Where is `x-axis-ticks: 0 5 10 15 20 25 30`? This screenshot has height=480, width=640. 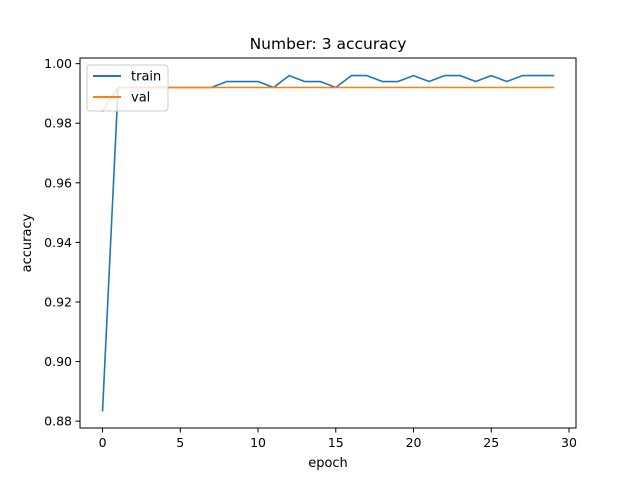
x-axis-ticks: 0 5 10 15 20 25 30 is located at coordinates (338, 439).